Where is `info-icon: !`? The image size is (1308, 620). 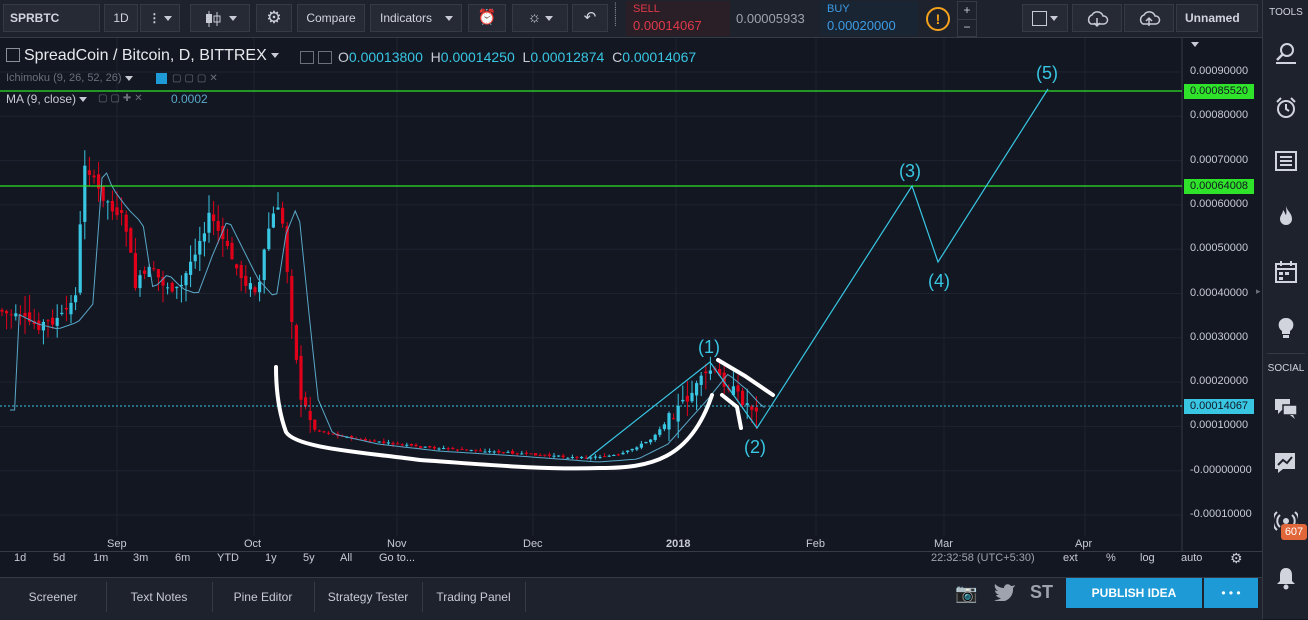 info-icon: ! is located at coordinates (938, 19).